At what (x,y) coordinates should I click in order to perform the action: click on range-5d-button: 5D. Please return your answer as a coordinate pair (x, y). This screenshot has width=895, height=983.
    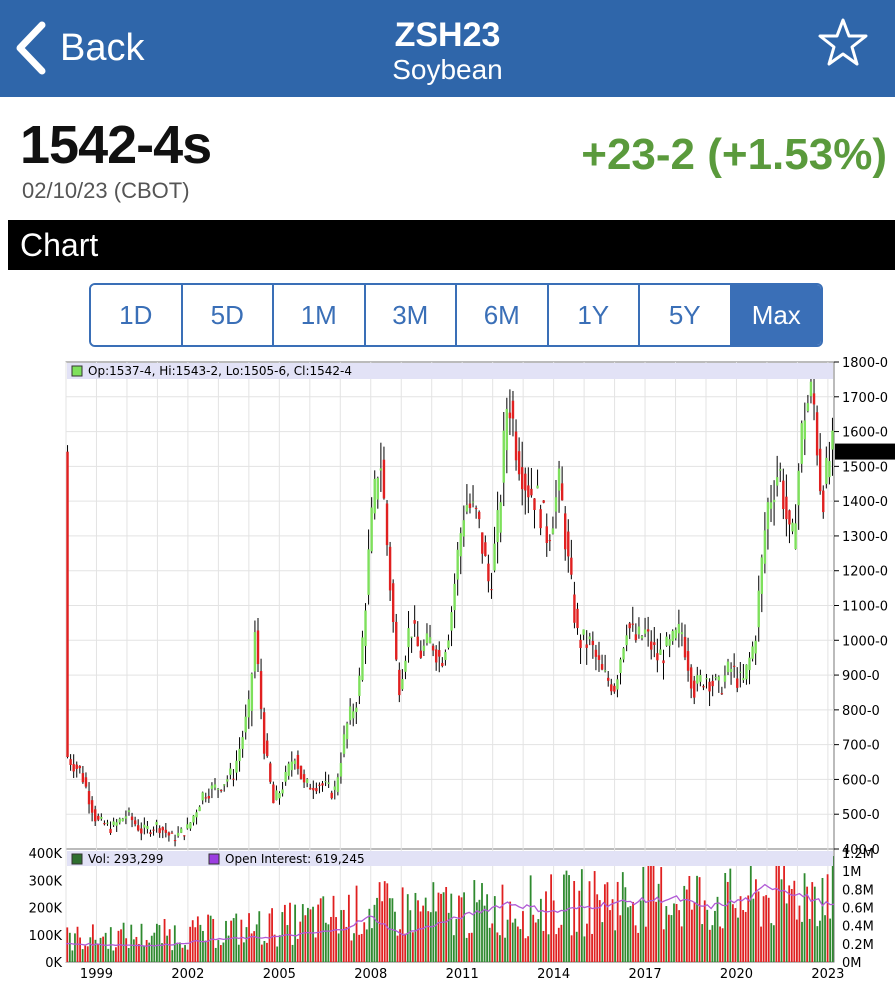
    Looking at the image, I should click on (228, 315).